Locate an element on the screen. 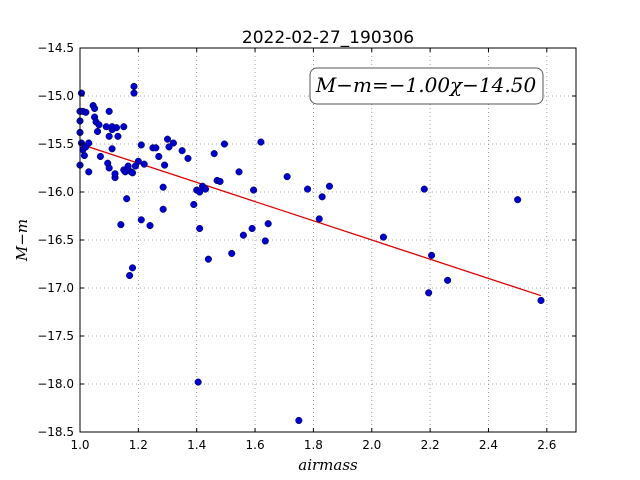 Image resolution: width=640 pixels, height=480 pixels. x-tick-label: 2.0 is located at coordinates (371, 445).